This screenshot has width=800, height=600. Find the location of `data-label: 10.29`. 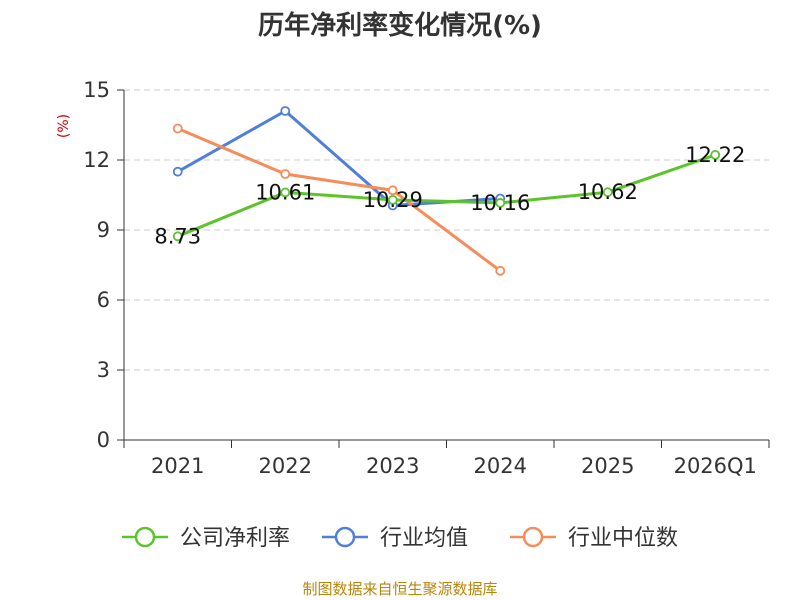

data-label: 10.29 is located at coordinates (393, 200).